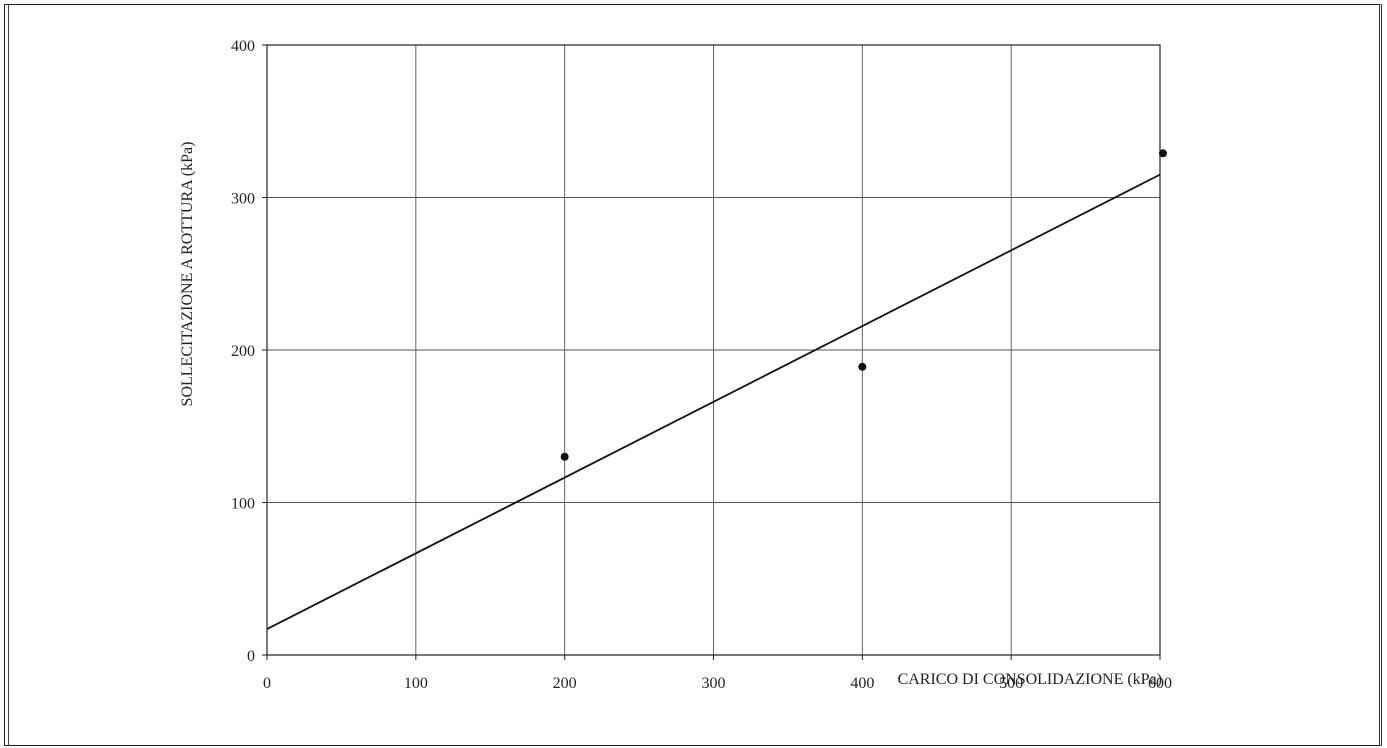  I want to click on y-tick-label: 200, so click(243, 351).